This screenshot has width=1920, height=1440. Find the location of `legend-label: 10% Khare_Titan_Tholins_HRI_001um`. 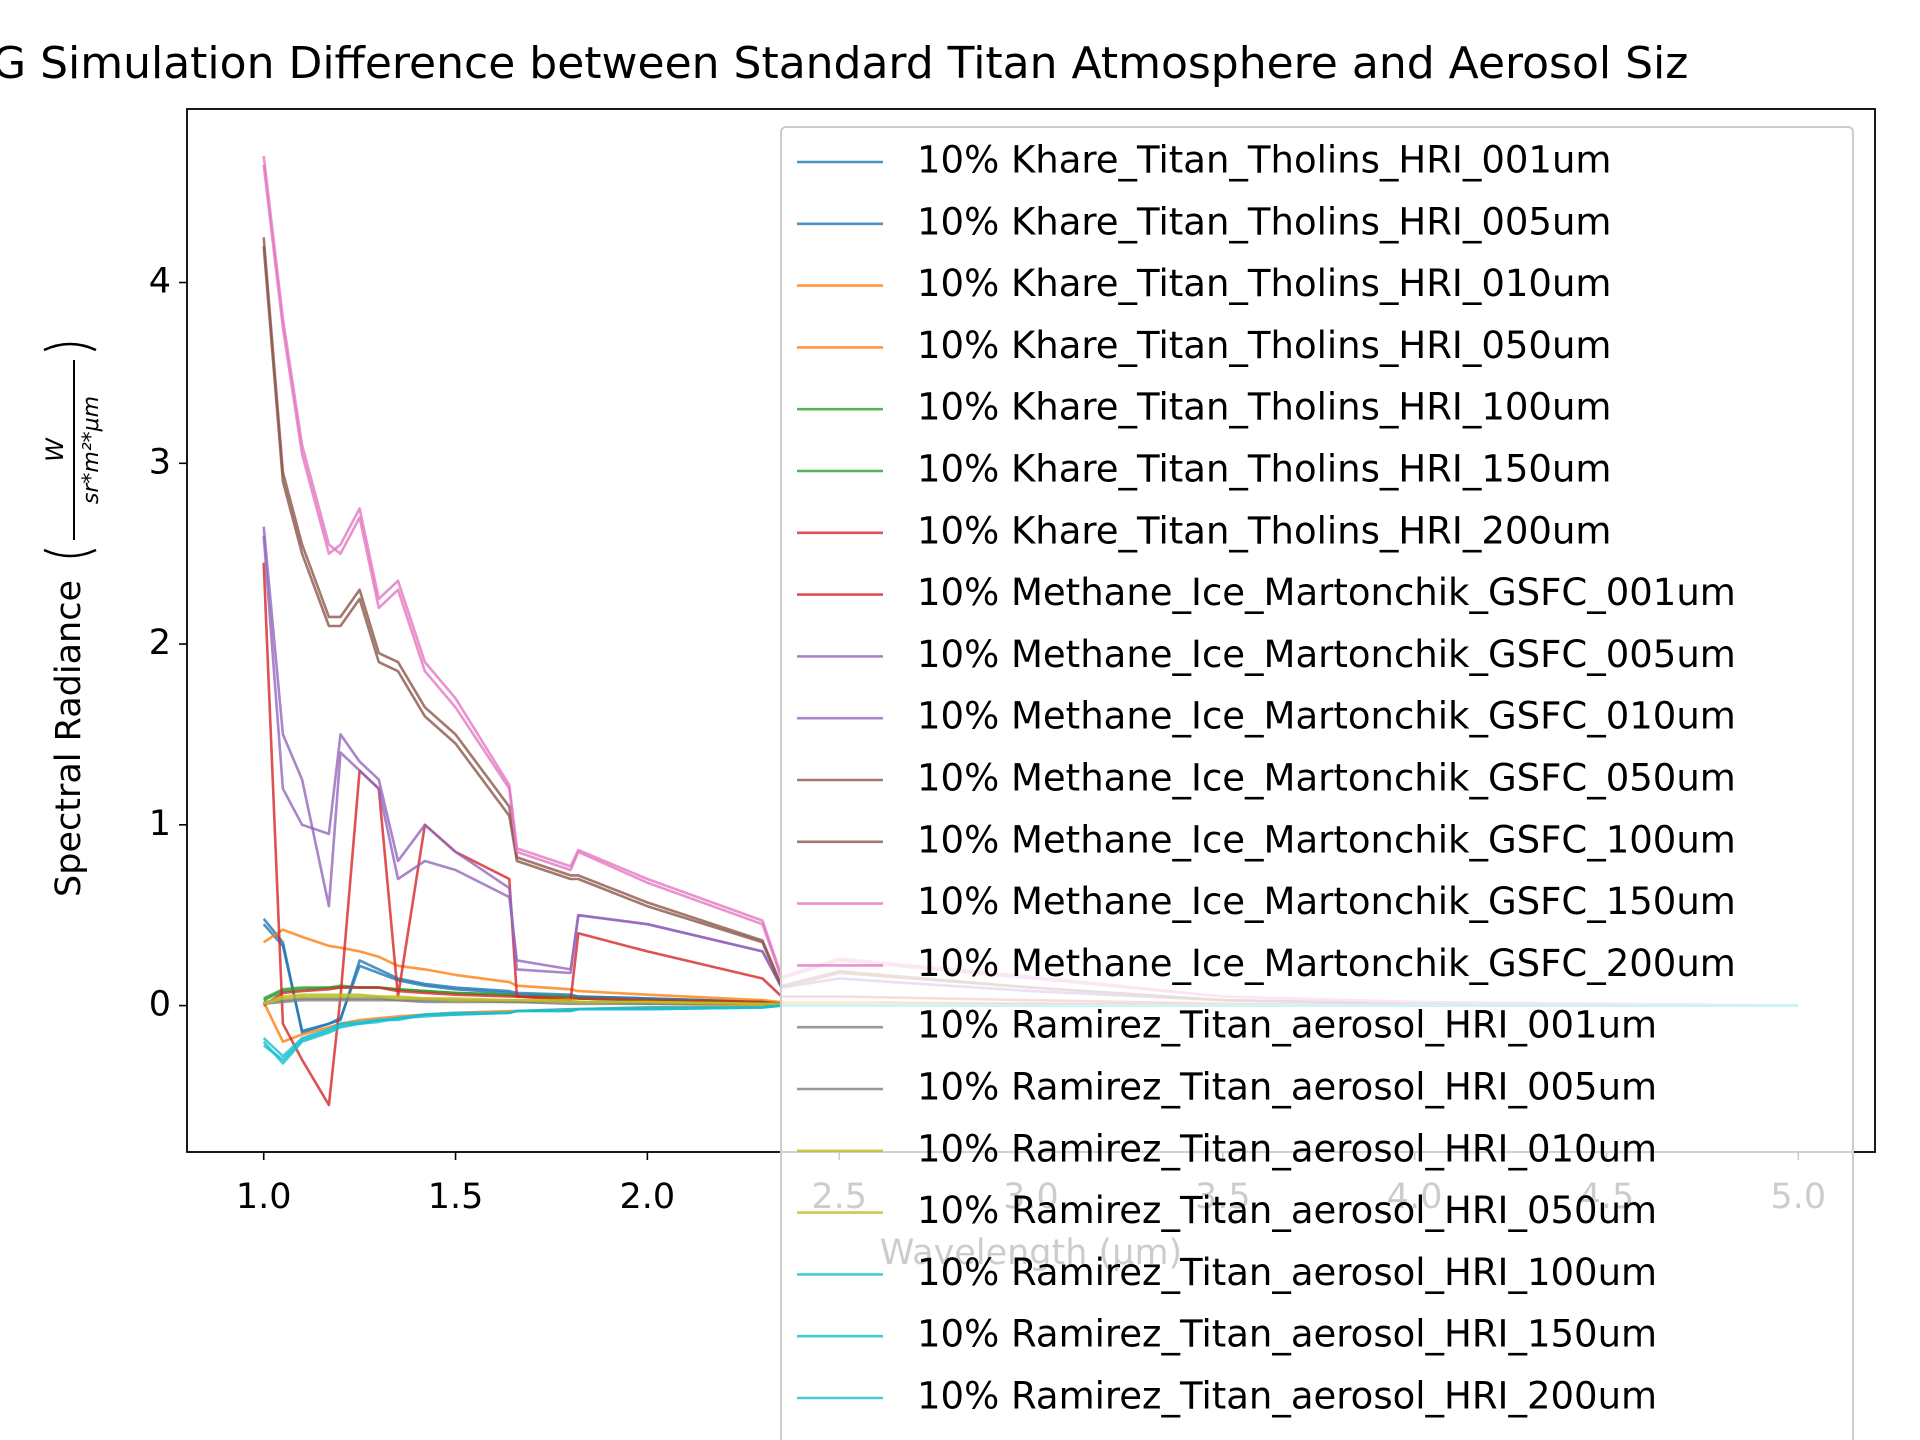

legend-label: 10% Khare_Titan_Tholins_HRI_001um is located at coordinates (1264, 160).